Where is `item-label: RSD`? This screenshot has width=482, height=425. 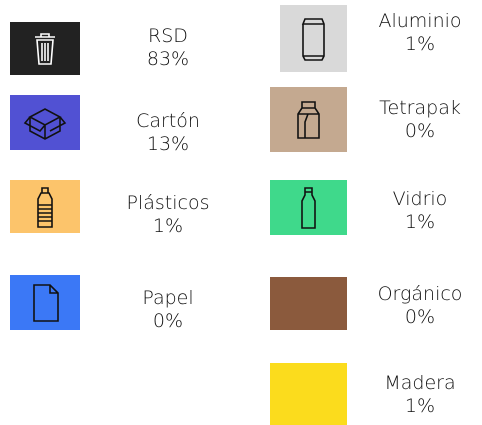 item-label: RSD is located at coordinates (168, 36).